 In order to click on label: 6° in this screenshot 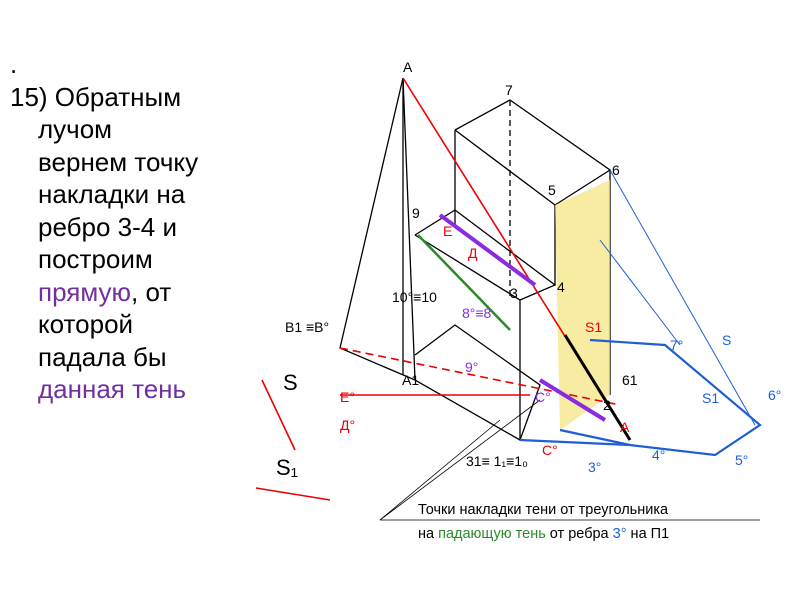, I will do `click(774, 395)`.